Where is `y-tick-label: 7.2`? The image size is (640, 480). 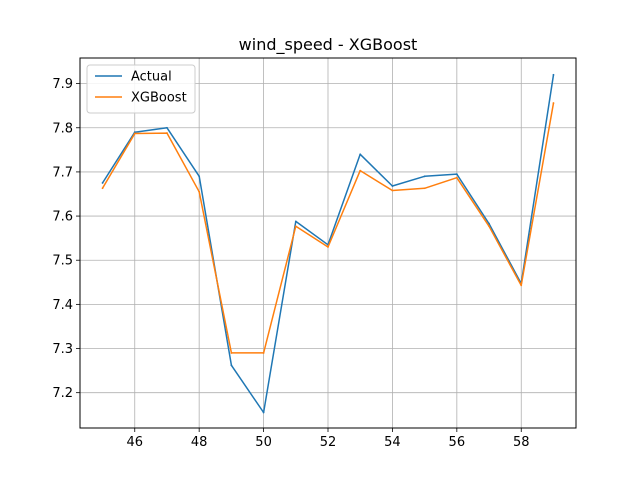 y-tick-label: 7.2 is located at coordinates (62, 393).